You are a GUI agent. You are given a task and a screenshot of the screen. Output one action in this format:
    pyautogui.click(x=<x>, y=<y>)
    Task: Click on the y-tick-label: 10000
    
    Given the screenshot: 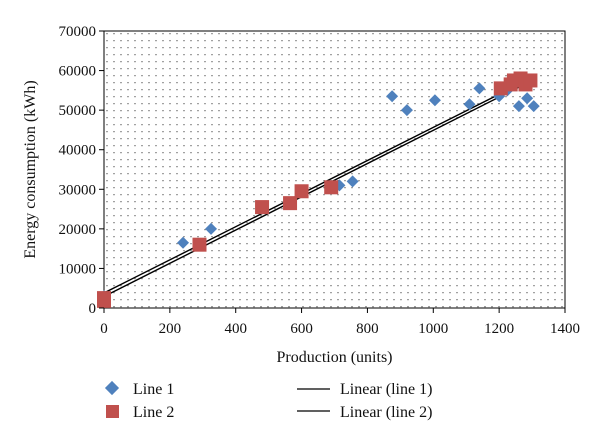 What is the action you would take?
    pyautogui.click(x=78, y=269)
    